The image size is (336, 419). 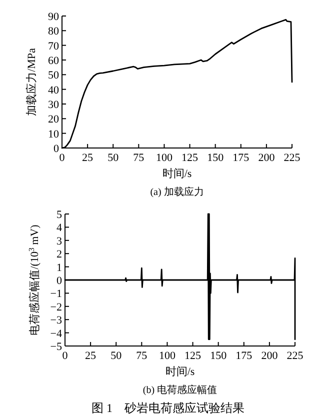 I want to click on y-tick-label: 50, so click(x=54, y=76).